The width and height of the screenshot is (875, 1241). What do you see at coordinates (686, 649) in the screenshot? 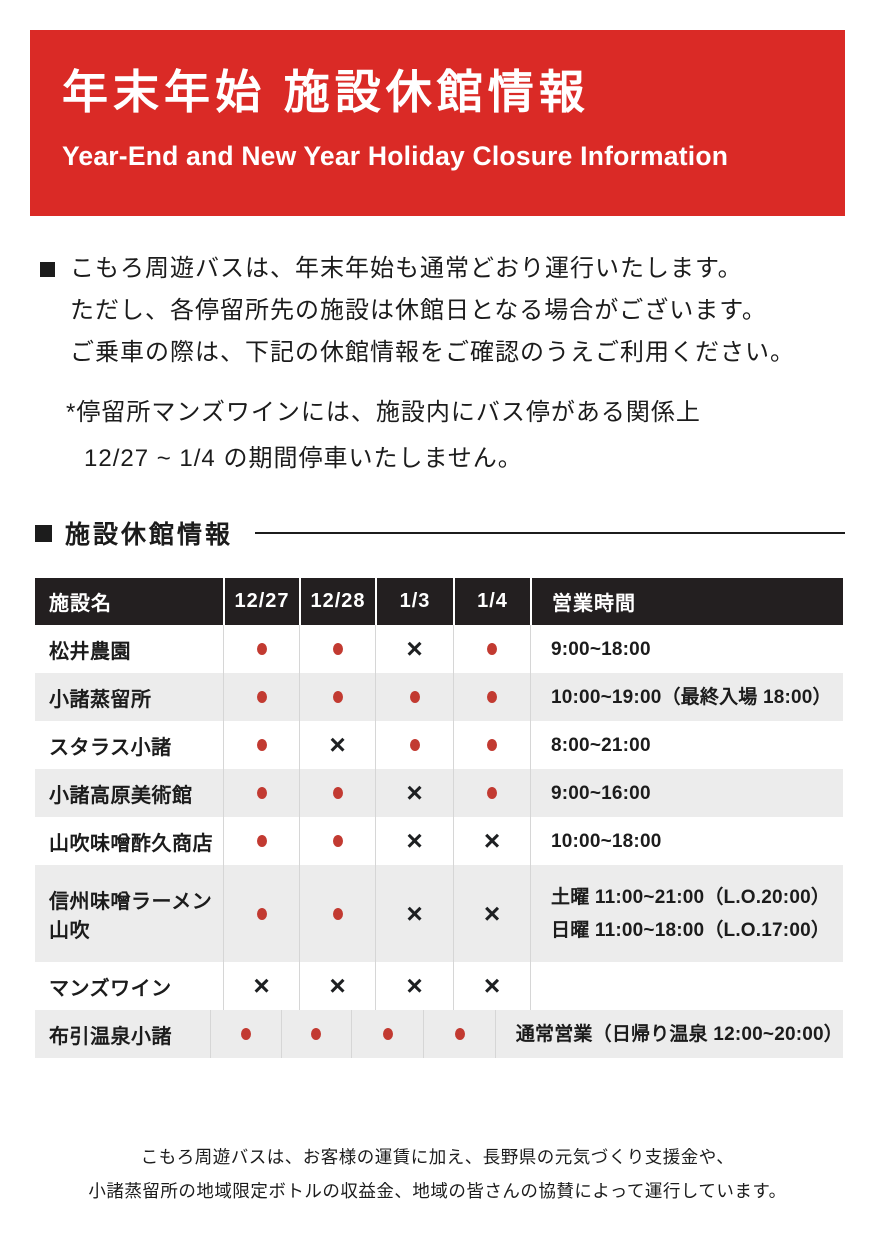
I see `hours-cell: 9:00~18:00` at bounding box center [686, 649].